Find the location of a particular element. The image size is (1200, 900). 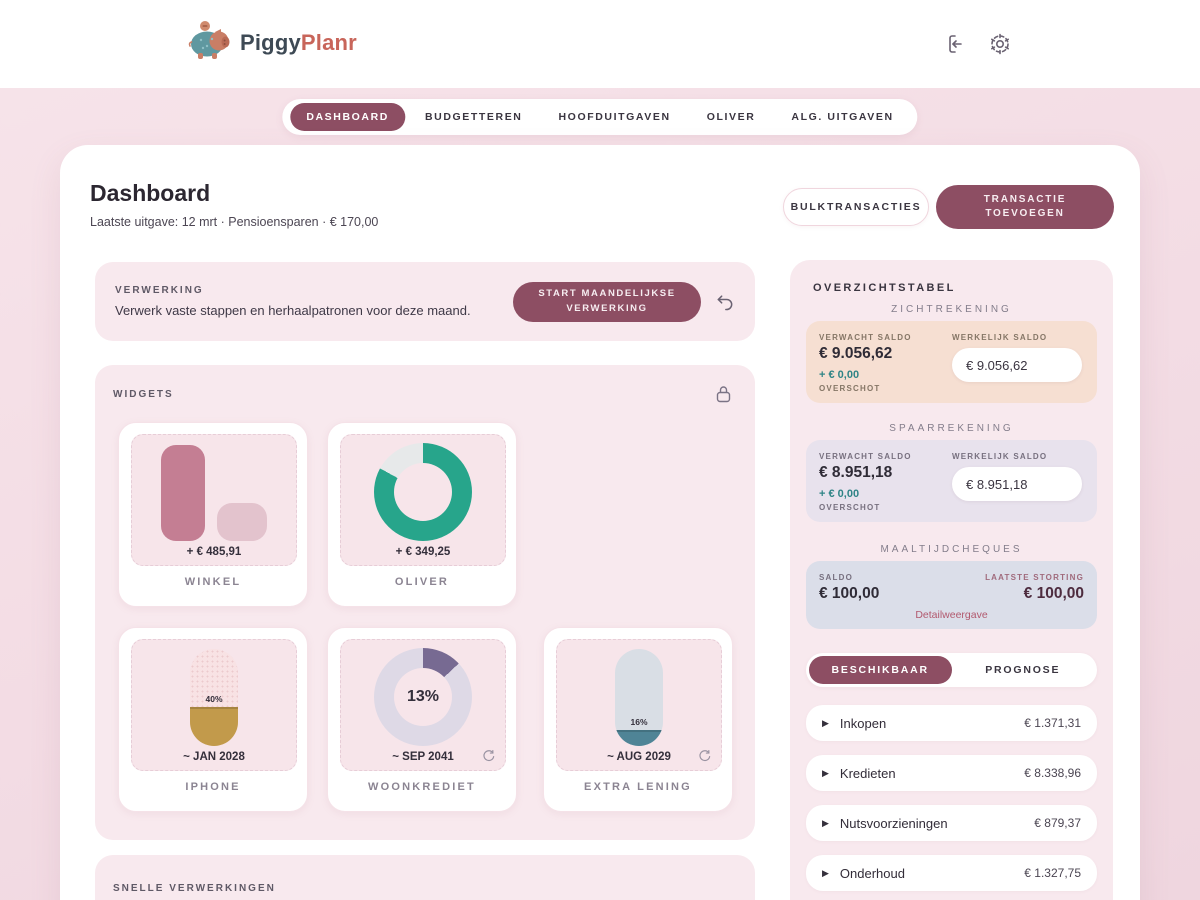

app-logo: PiggyPlanr is located at coordinates (272, 42).